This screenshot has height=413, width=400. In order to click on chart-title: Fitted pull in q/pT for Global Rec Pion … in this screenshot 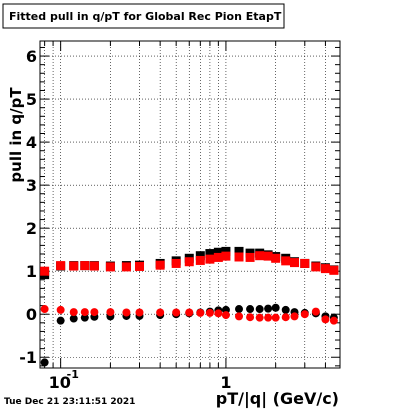, I will do `click(145, 16)`.